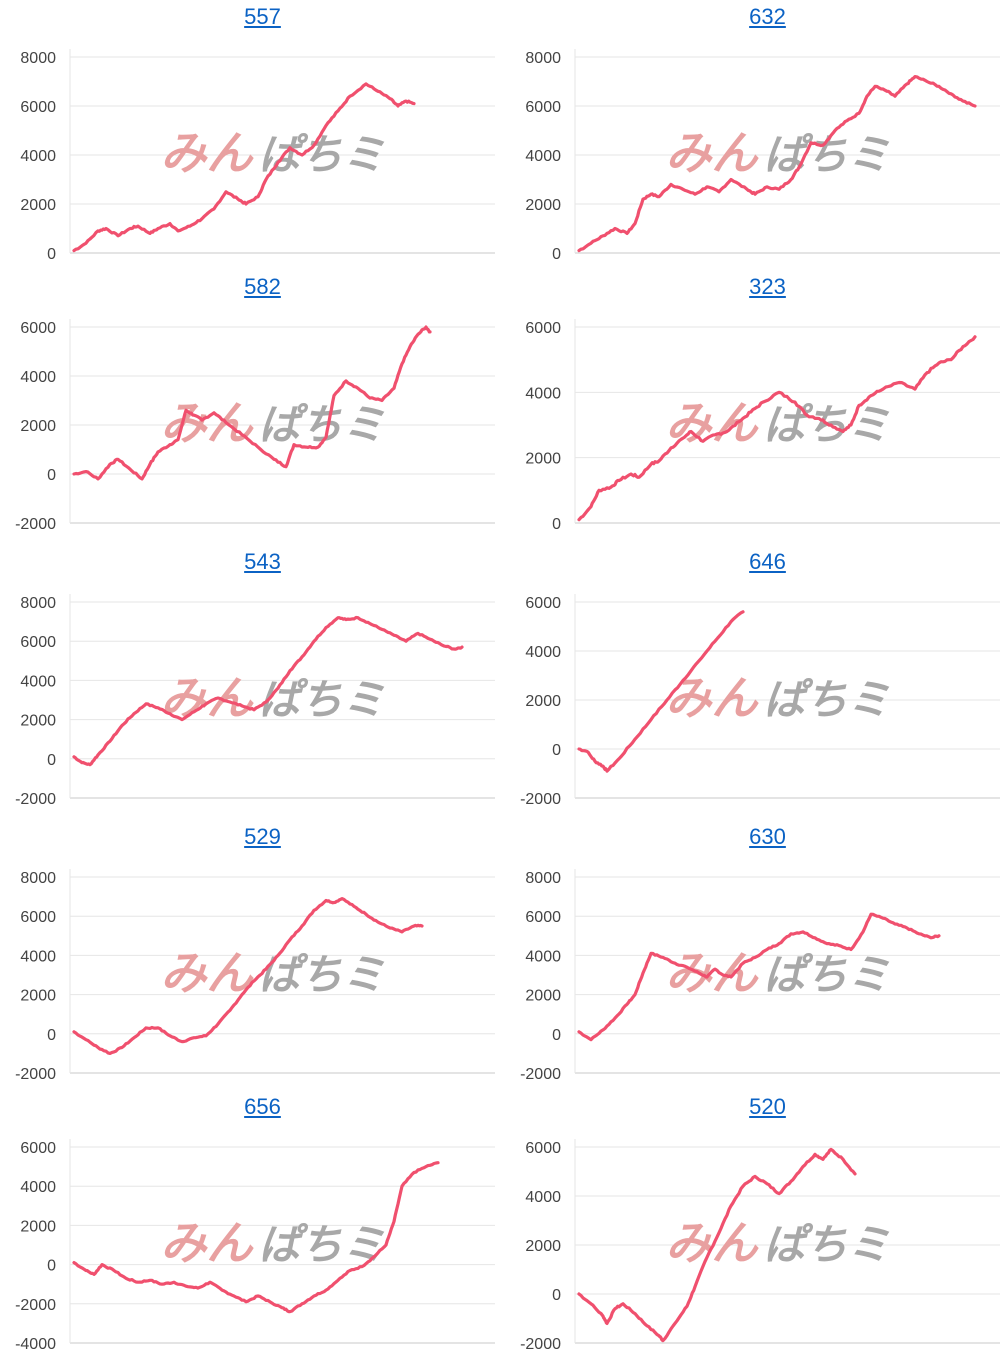 The width and height of the screenshot is (1000, 1361). I want to click on chart-panel: 323 0 2000 4000 6000 みん ぱちミ, so click(752, 405).